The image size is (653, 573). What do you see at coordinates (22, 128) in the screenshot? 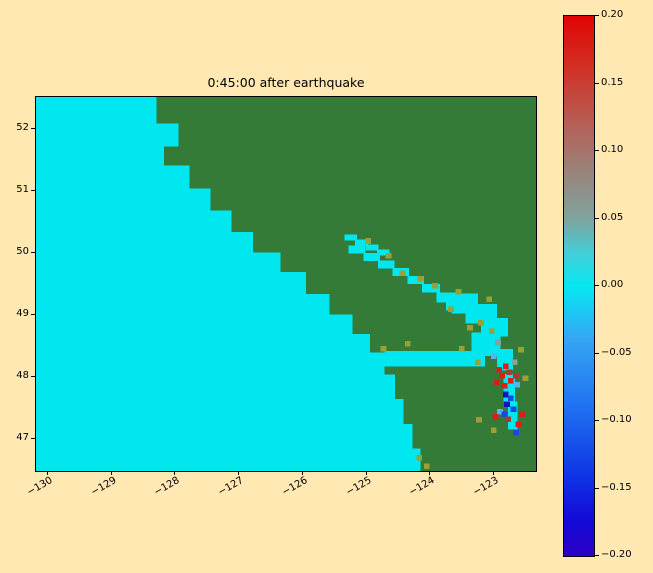
I see `y-tick-label: 52` at bounding box center [22, 128].